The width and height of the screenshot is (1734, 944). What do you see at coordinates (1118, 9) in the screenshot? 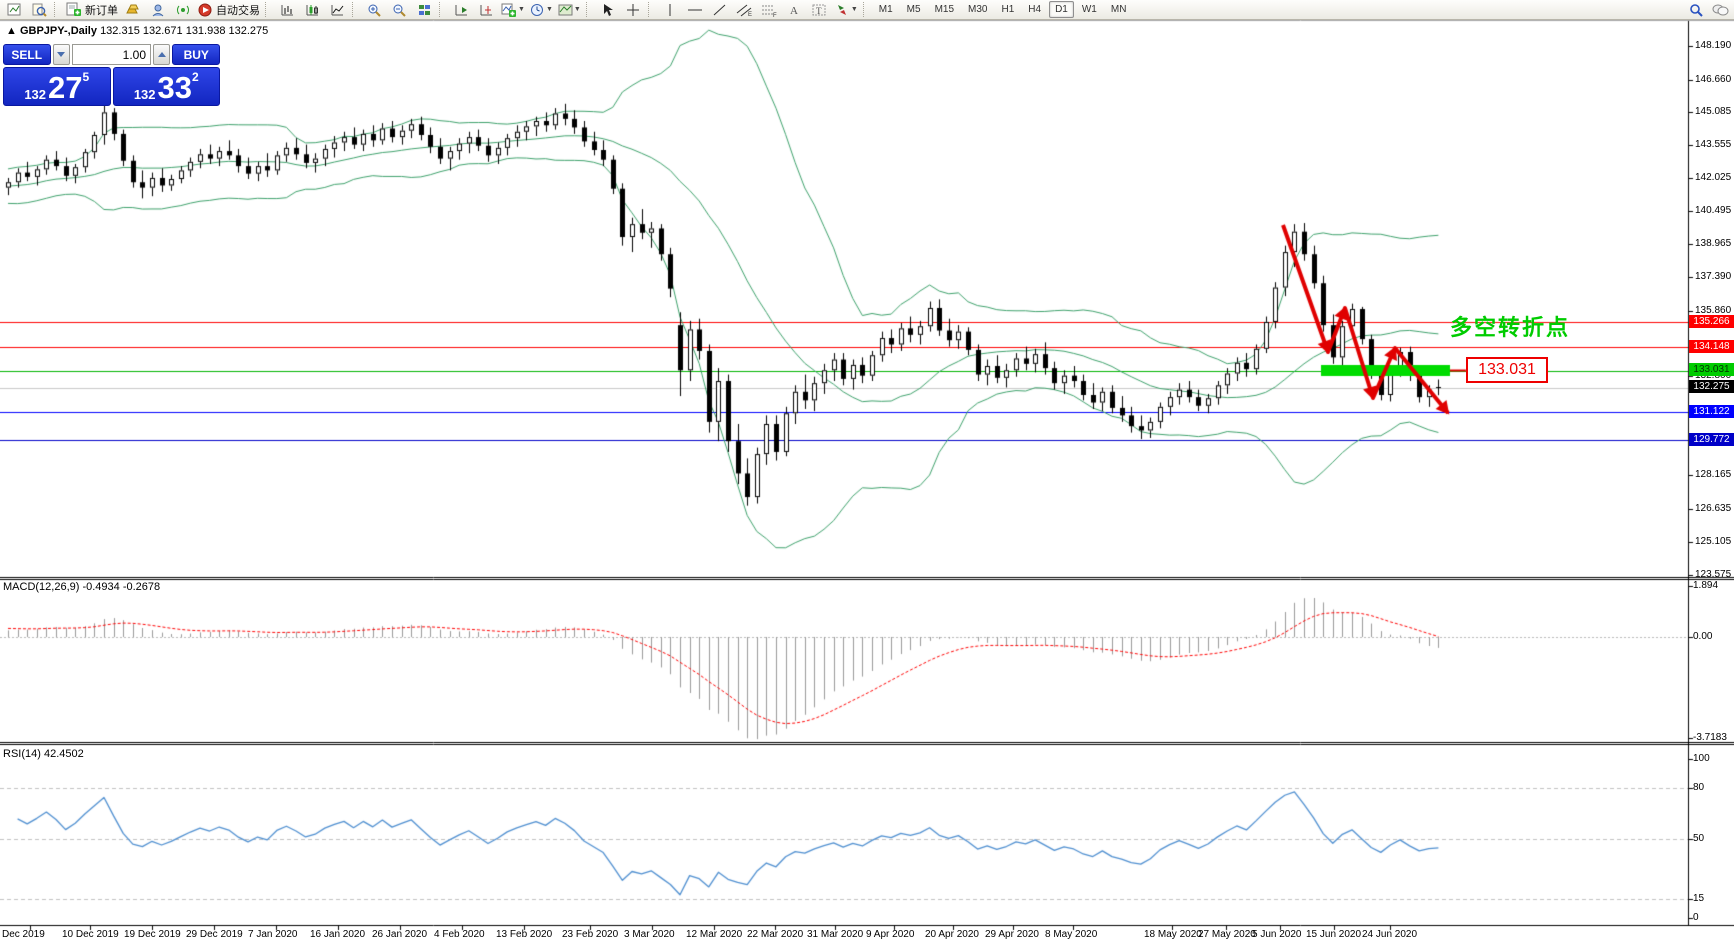
I see `timeframe-button-mn: MN` at bounding box center [1118, 9].